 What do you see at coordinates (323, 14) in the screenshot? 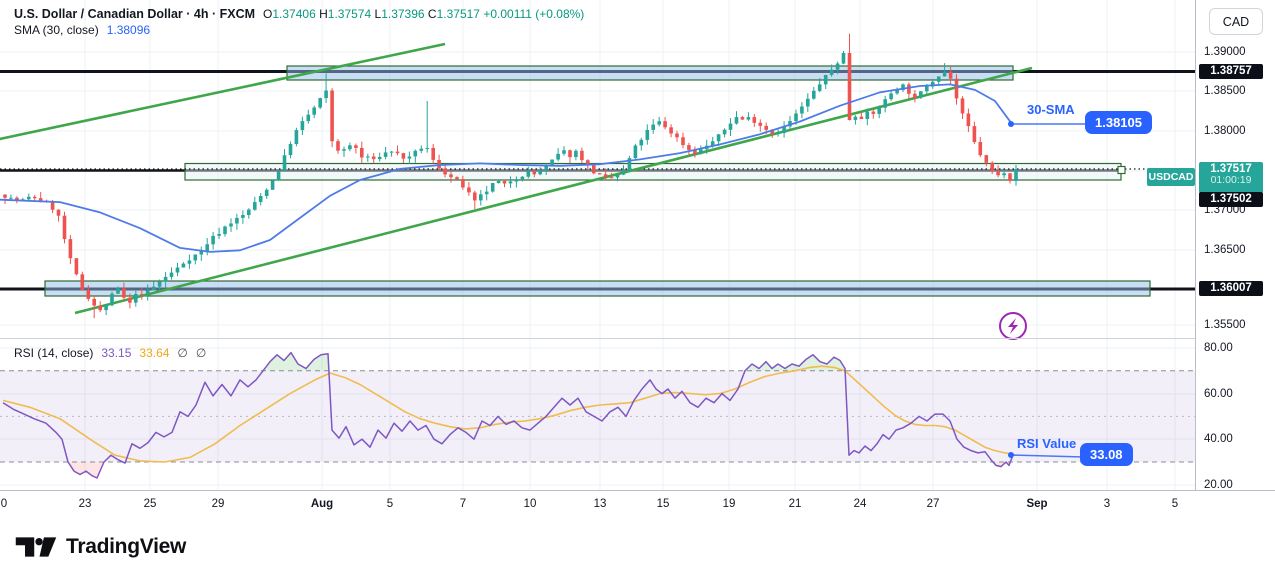
I see `high-label: H` at bounding box center [323, 14].